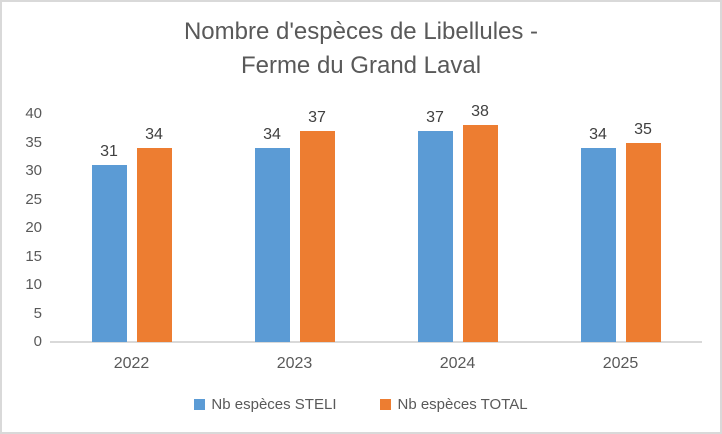  What do you see at coordinates (131, 363) in the screenshot?
I see `x-axis-label-2022: 2022` at bounding box center [131, 363].